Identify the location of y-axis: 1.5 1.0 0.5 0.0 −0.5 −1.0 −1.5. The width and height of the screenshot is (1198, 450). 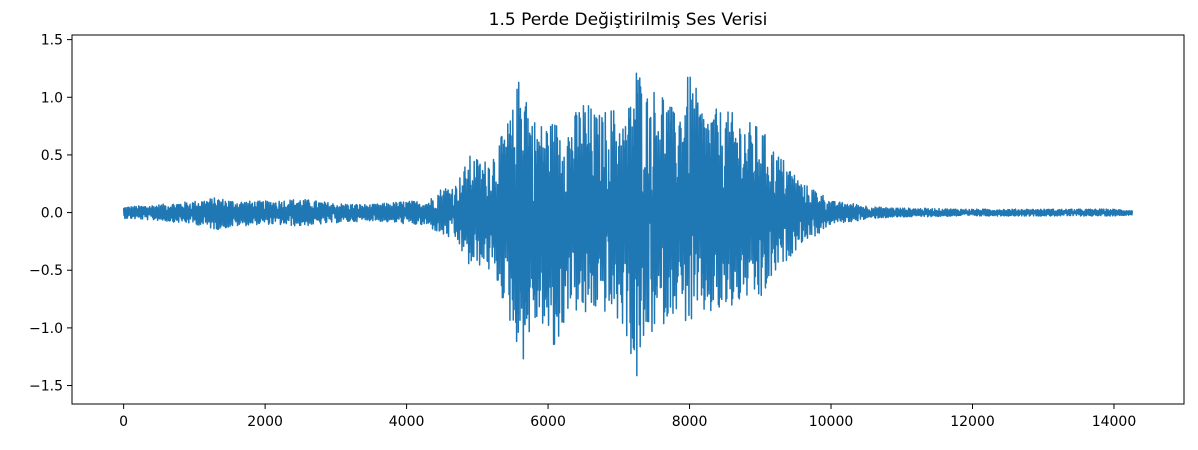
(50, 214).